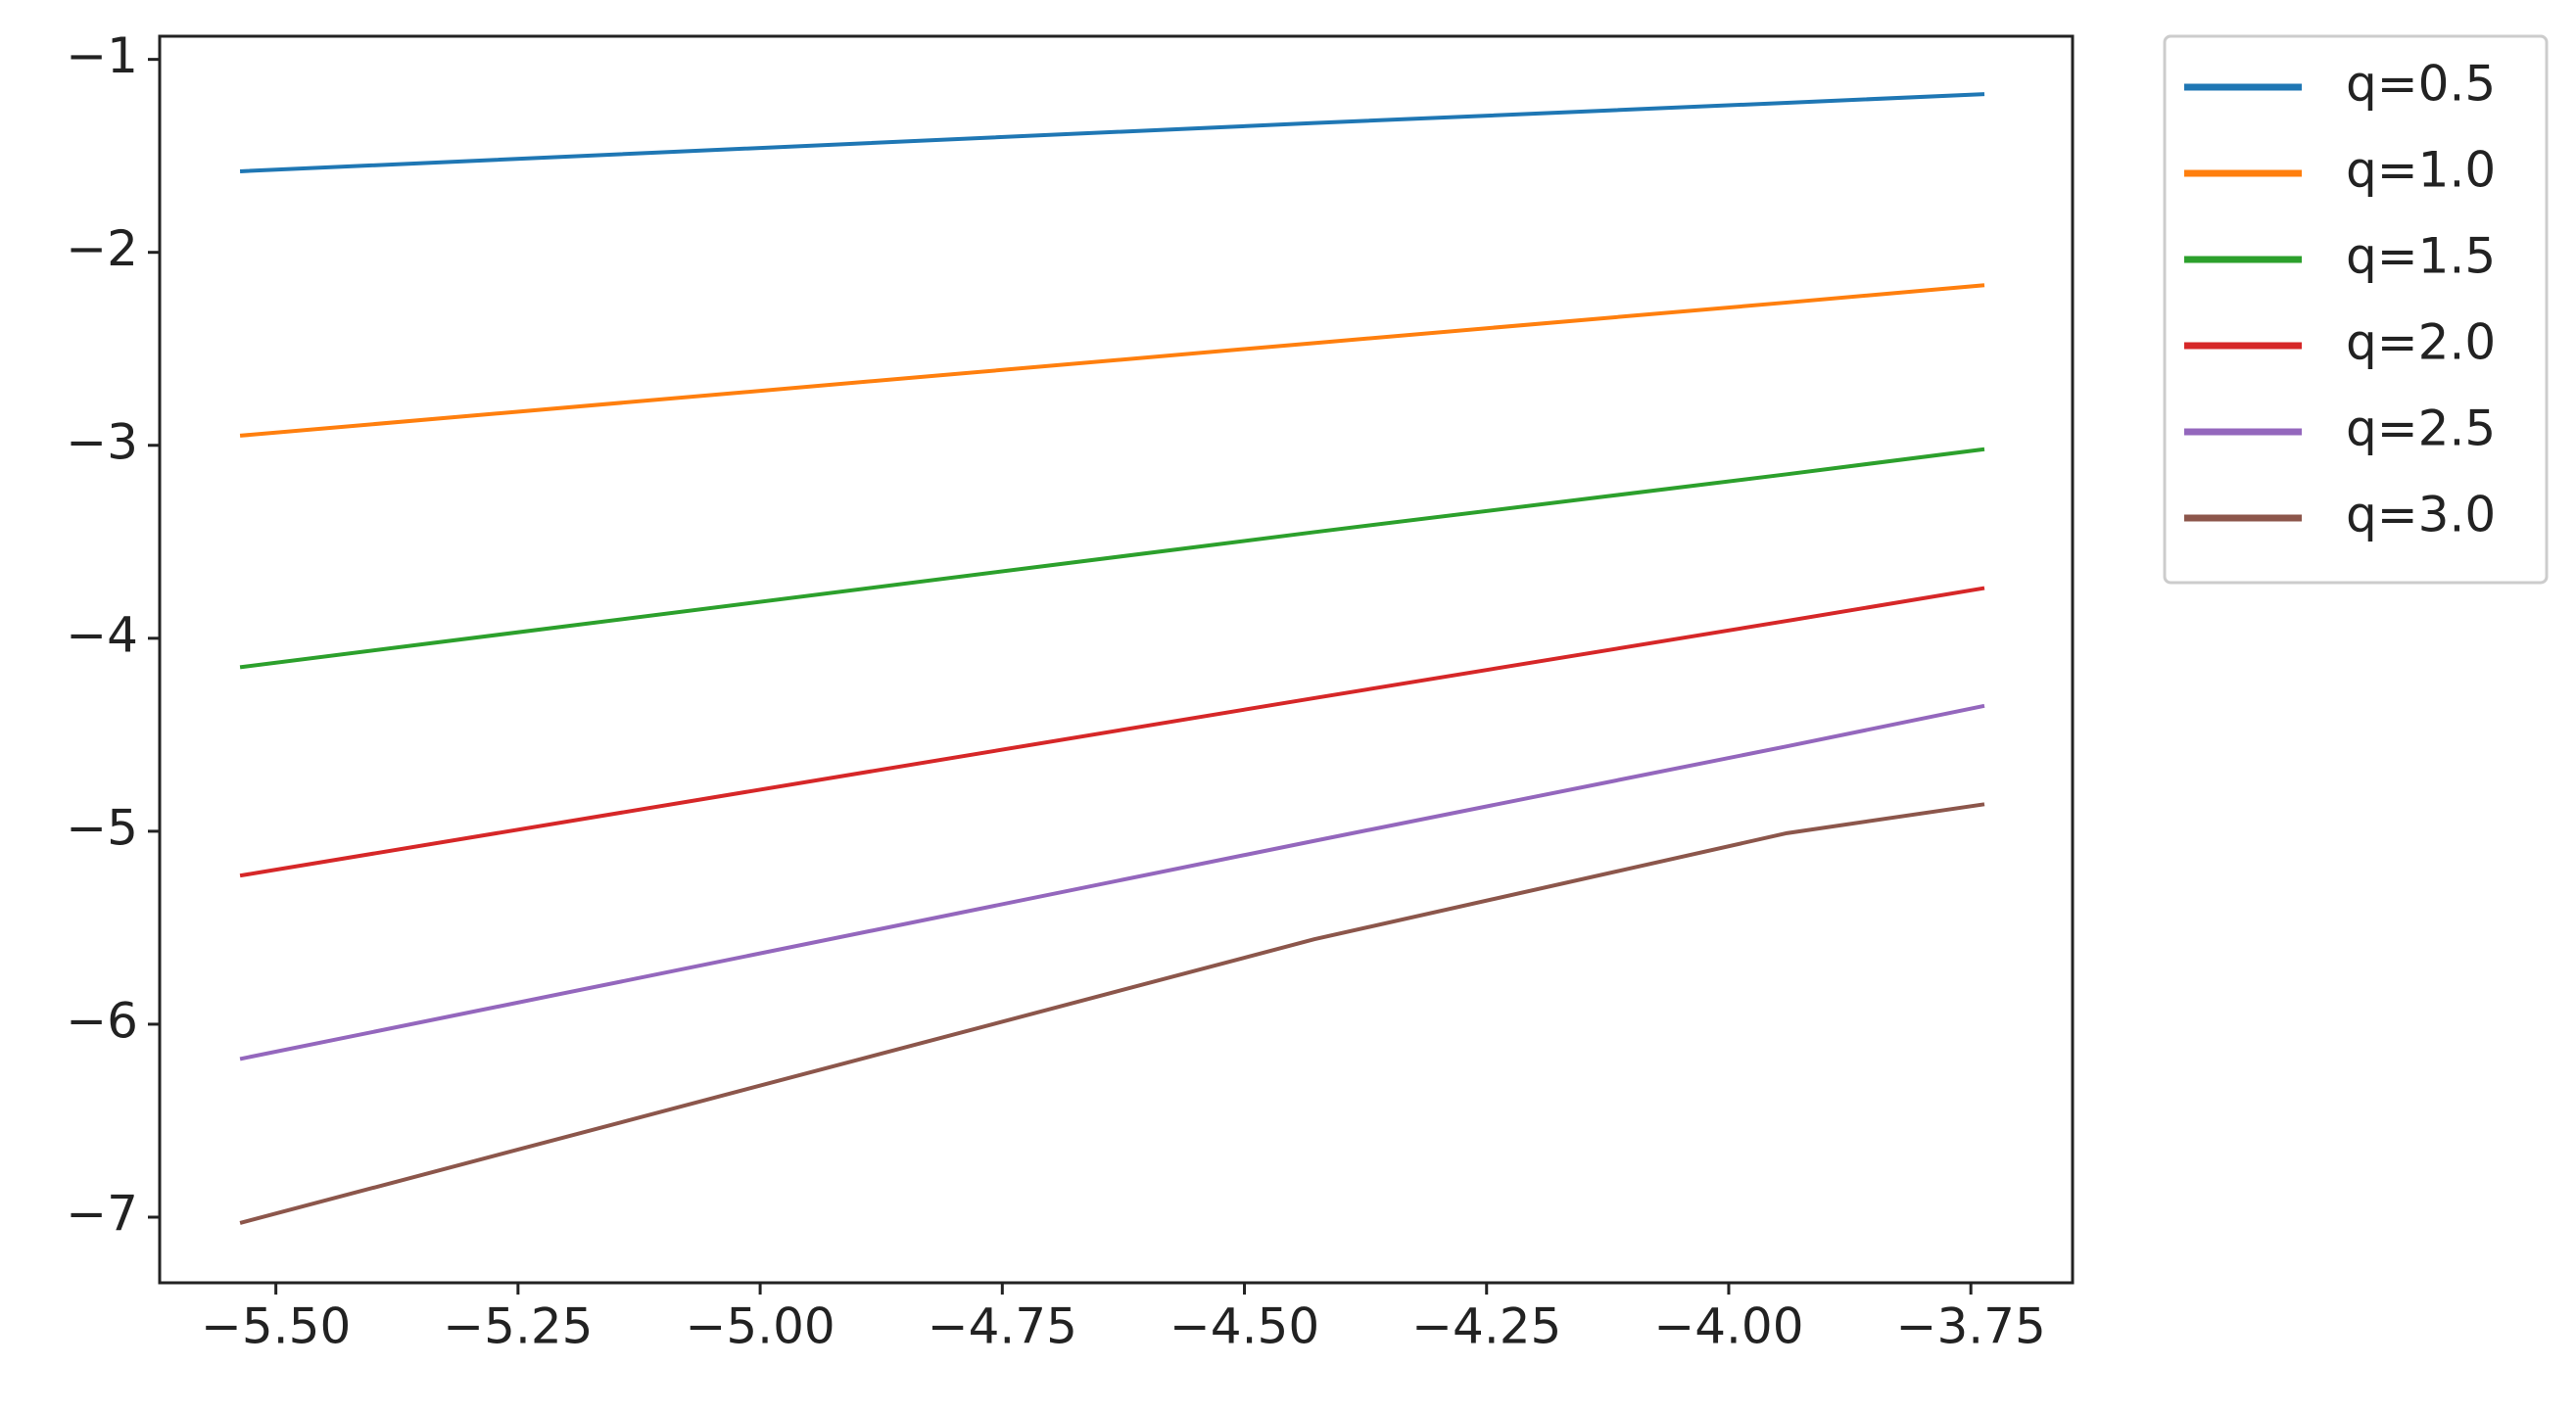 Image resolution: width=2576 pixels, height=1414 pixels. I want to click on y-tick-label: −2, so click(102, 248).